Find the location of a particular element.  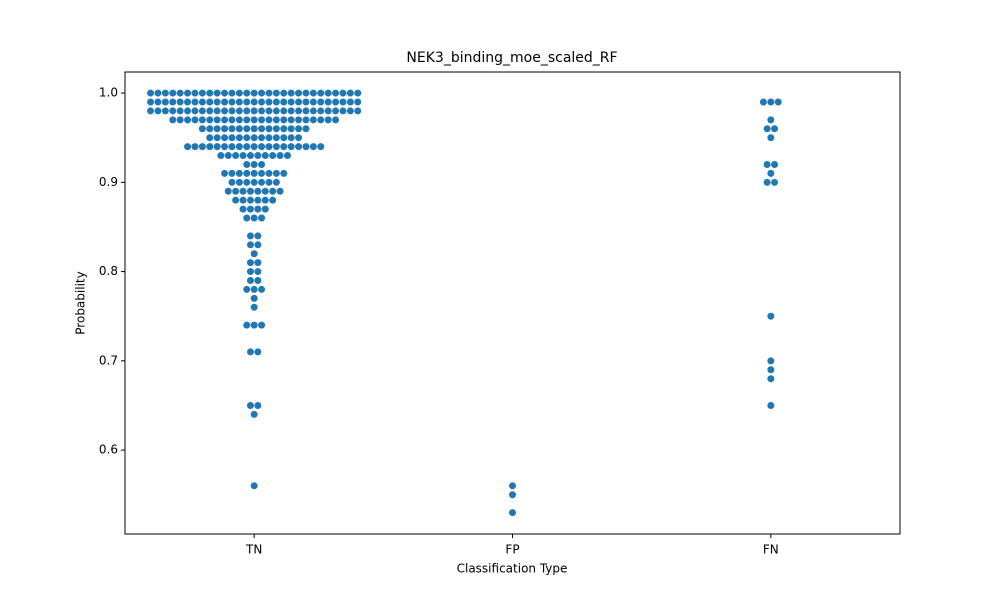

x-tick-label: FN is located at coordinates (771, 550).